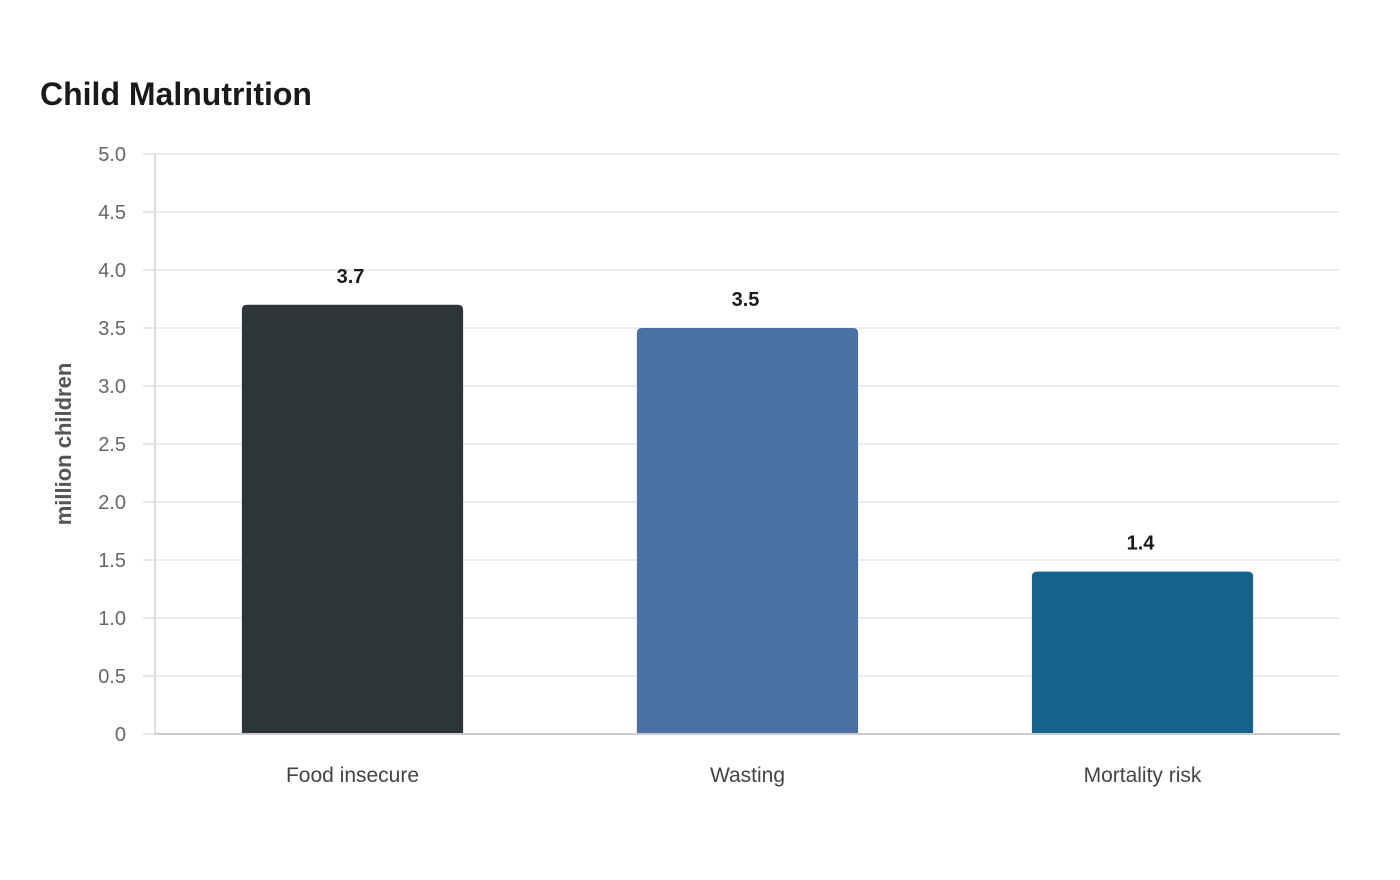 The image size is (1400, 880). Describe the element at coordinates (112, 213) in the screenshot. I see `y-tick-label: 4.5` at that location.